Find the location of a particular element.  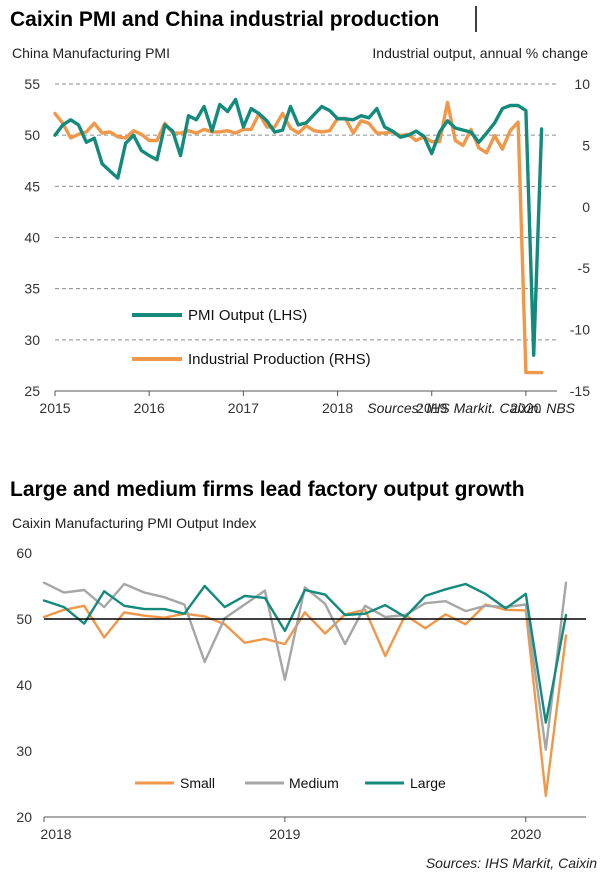

legend-label-large: Large is located at coordinates (428, 783).